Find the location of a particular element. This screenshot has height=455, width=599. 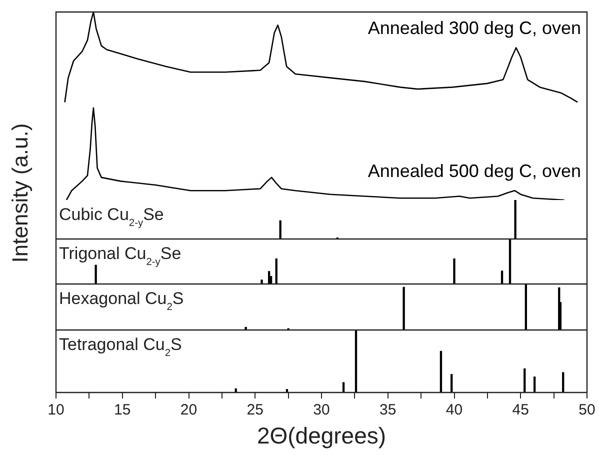

x-axis-title: 2Θ(degrees) is located at coordinates (321, 435).